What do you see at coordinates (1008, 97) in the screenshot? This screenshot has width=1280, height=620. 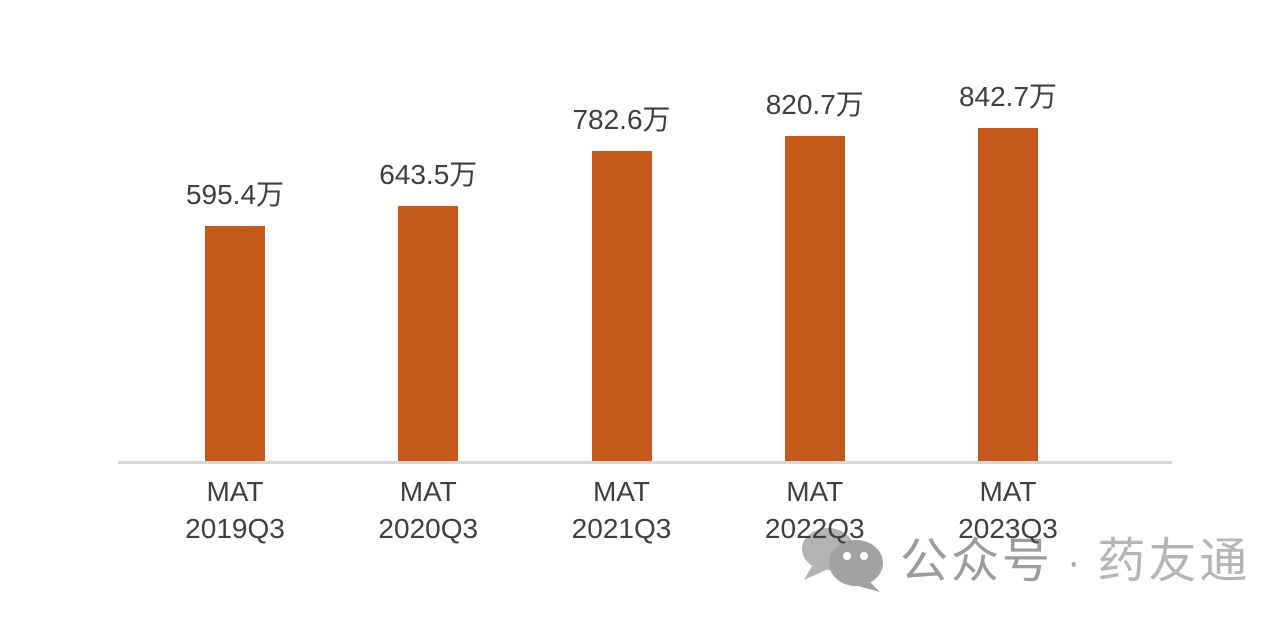 I see `bar-value-label: 842.7万` at bounding box center [1008, 97].